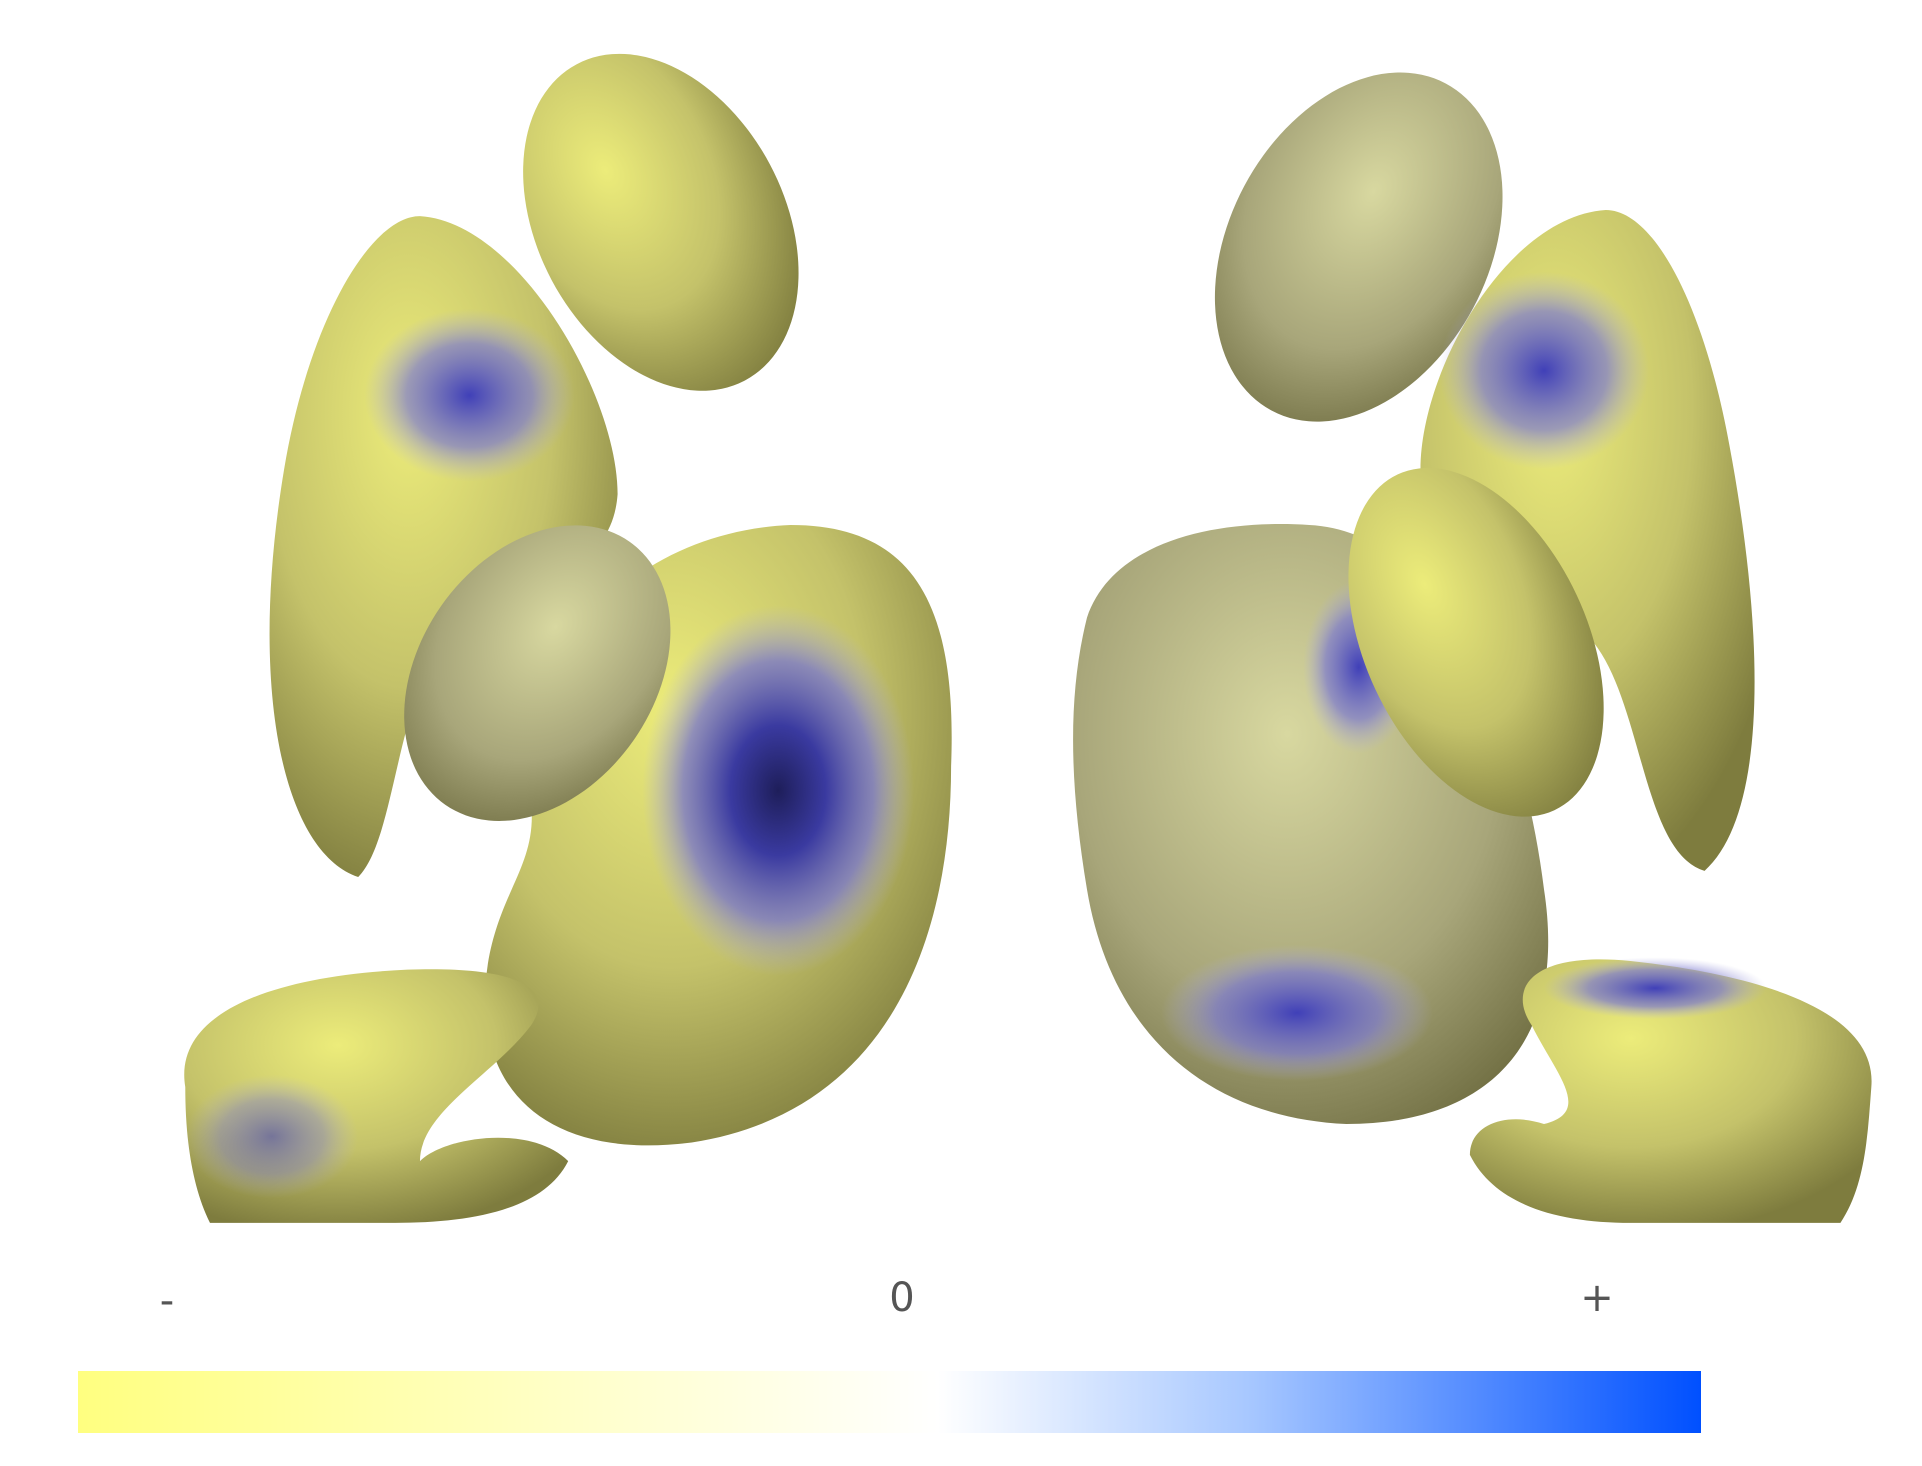 The image size is (1922, 1466). What do you see at coordinates (901, 1298) in the screenshot?
I see `colorbar-label: 0` at bounding box center [901, 1298].